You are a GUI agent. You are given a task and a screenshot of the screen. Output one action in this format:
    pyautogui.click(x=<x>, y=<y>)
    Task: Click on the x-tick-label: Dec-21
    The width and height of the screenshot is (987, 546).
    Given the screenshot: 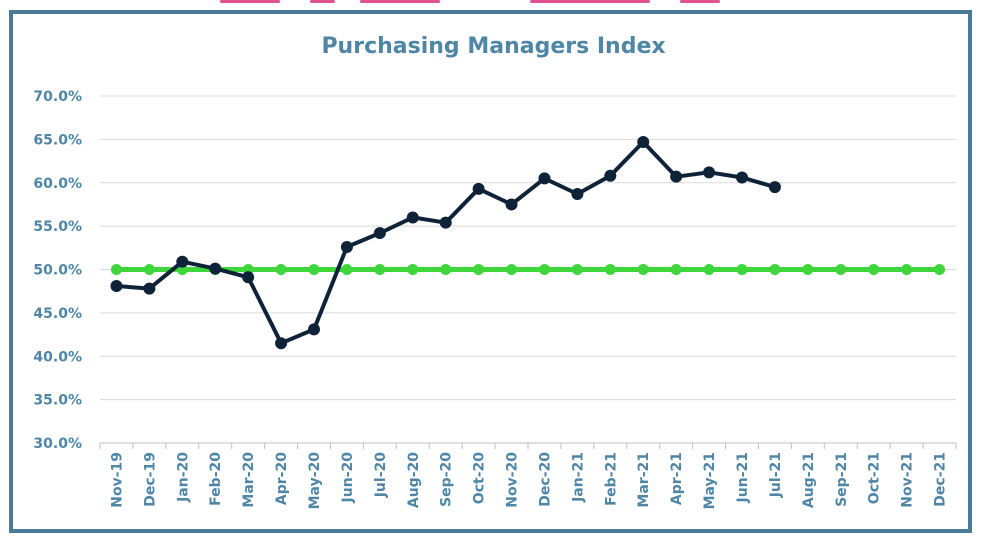 What is the action you would take?
    pyautogui.click(x=941, y=479)
    